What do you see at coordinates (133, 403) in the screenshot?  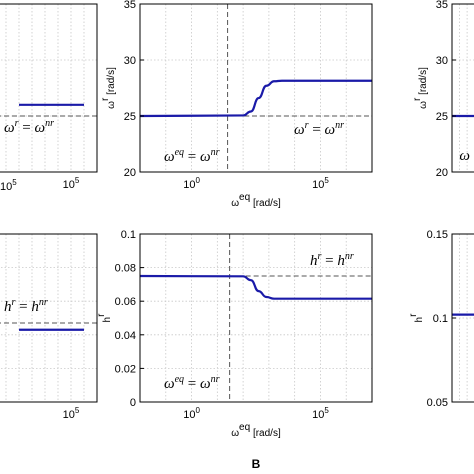 I see `y-tick-label: 0` at bounding box center [133, 403].